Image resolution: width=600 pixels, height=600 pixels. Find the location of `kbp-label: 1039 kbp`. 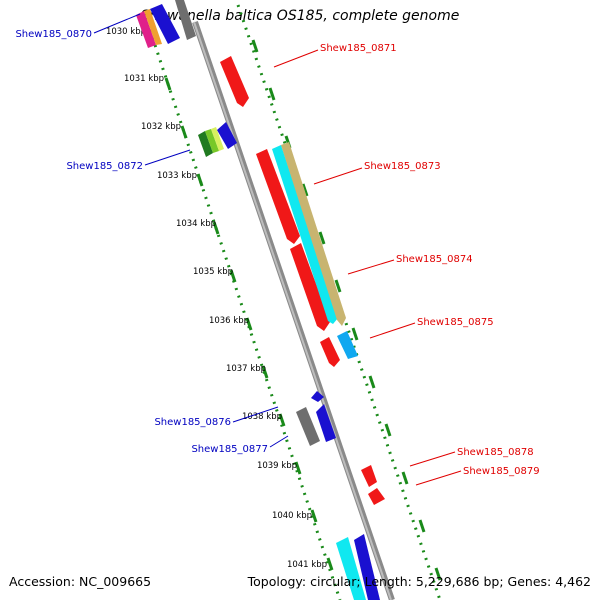

kbp-label: 1039 kbp is located at coordinates (277, 466).